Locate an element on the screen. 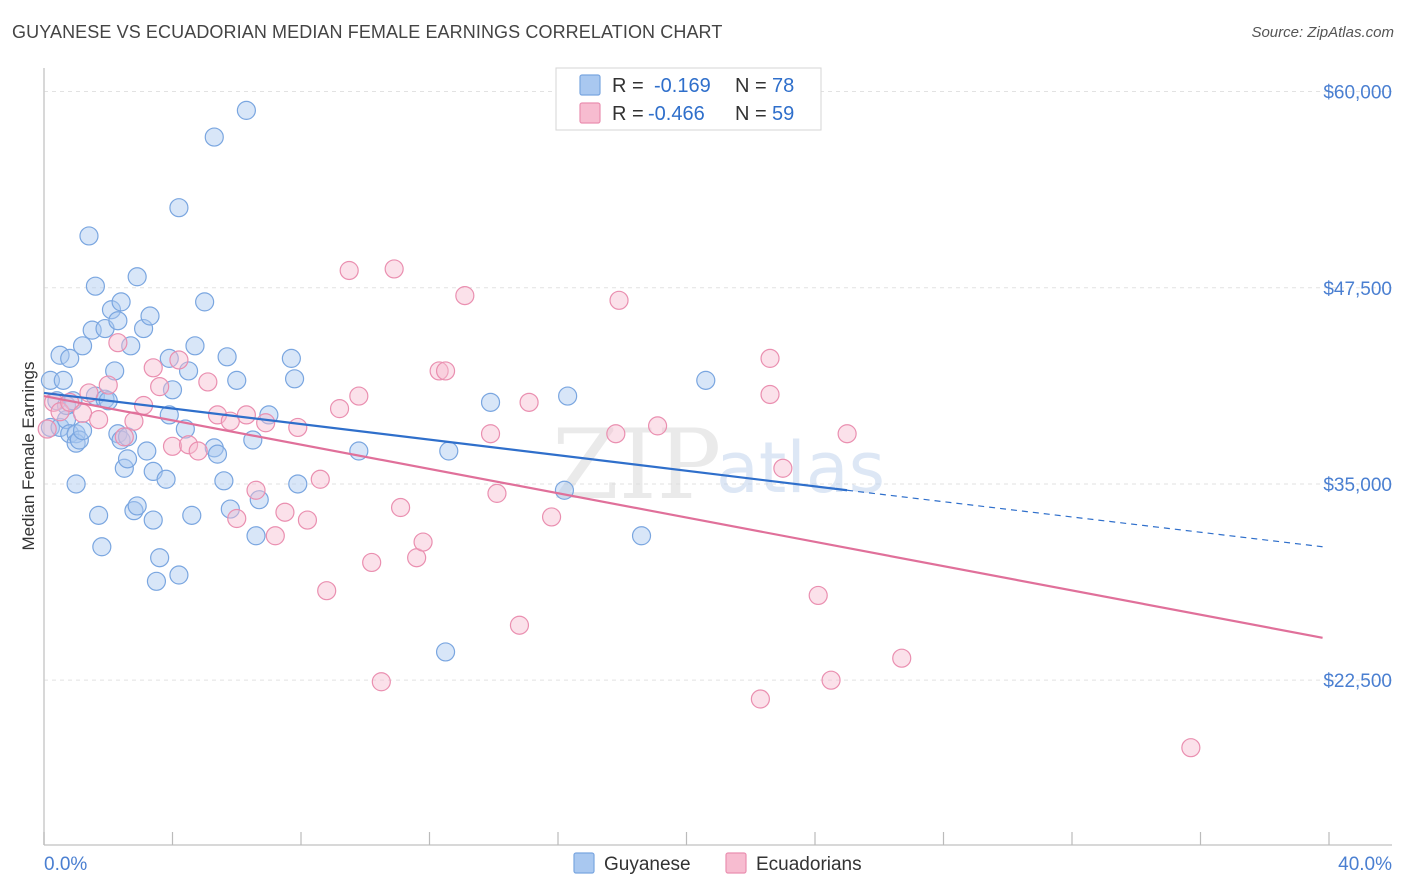 This screenshot has width=1406, height=892. watermark: ZIP atlas is located at coordinates (718, 465).